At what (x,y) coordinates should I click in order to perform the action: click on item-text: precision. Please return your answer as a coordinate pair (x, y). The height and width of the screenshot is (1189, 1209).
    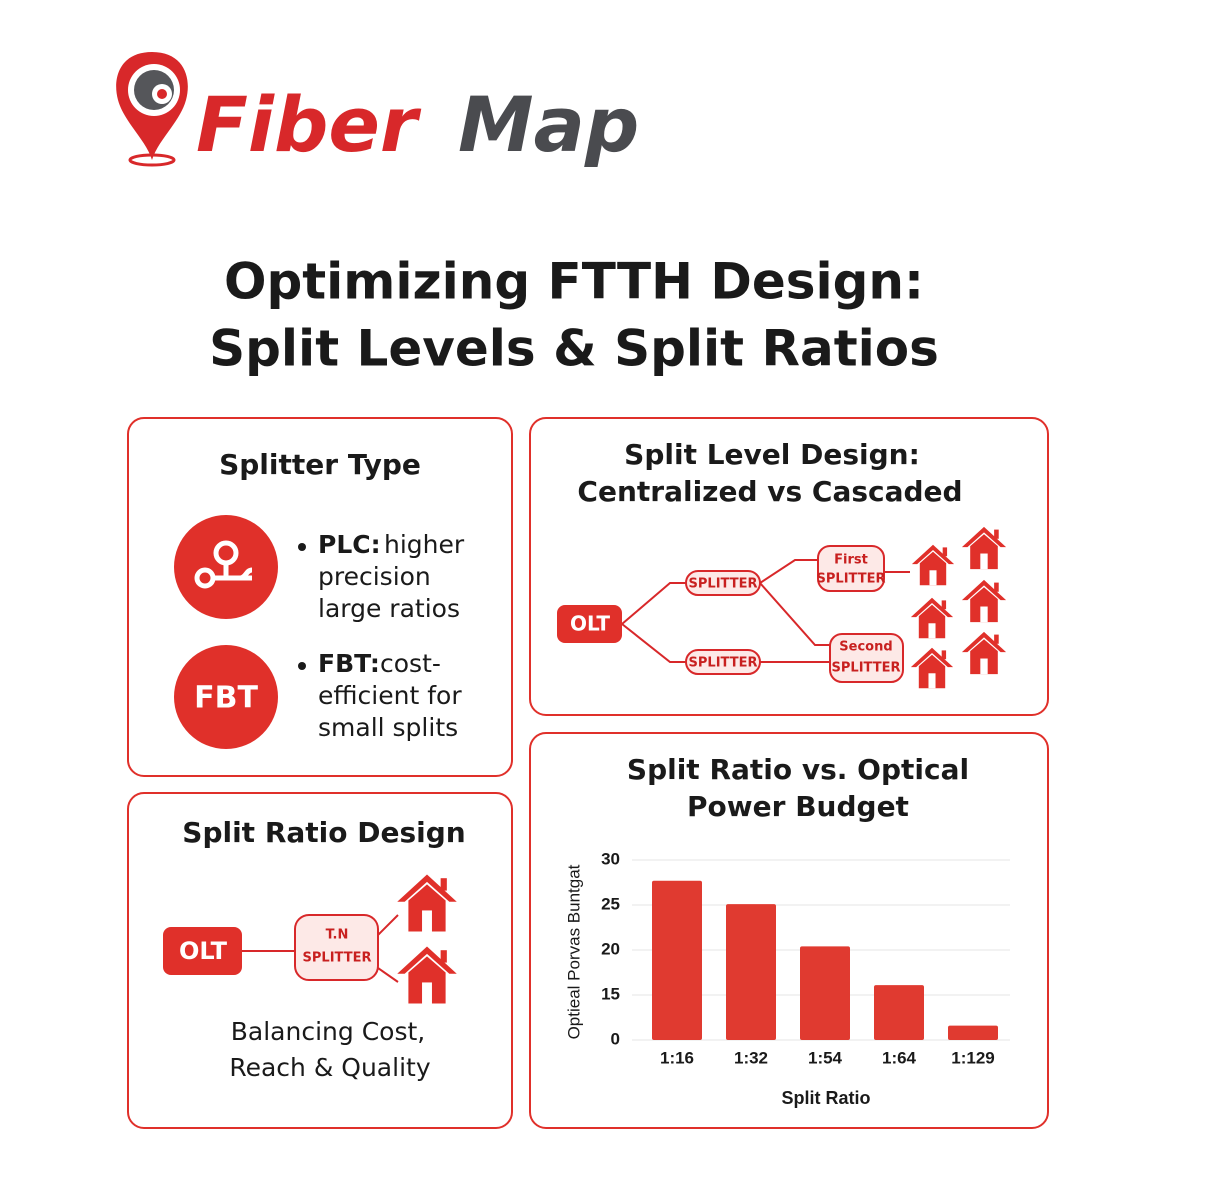
    Looking at the image, I should click on (374, 576).